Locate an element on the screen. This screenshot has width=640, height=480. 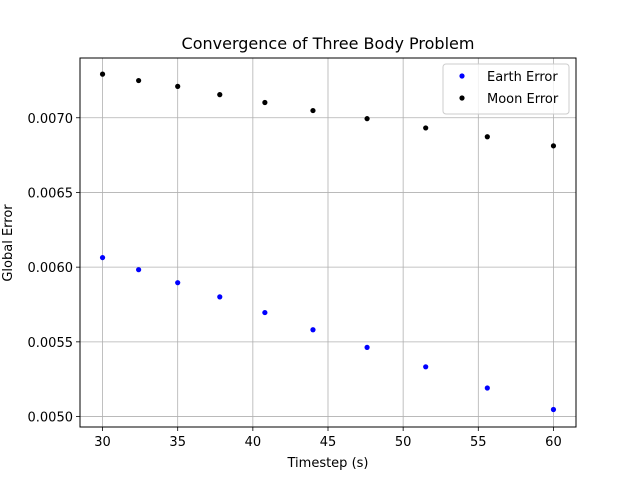
x-axis-ticks: 30 35 40 45 50 55 60 is located at coordinates (328, 438).